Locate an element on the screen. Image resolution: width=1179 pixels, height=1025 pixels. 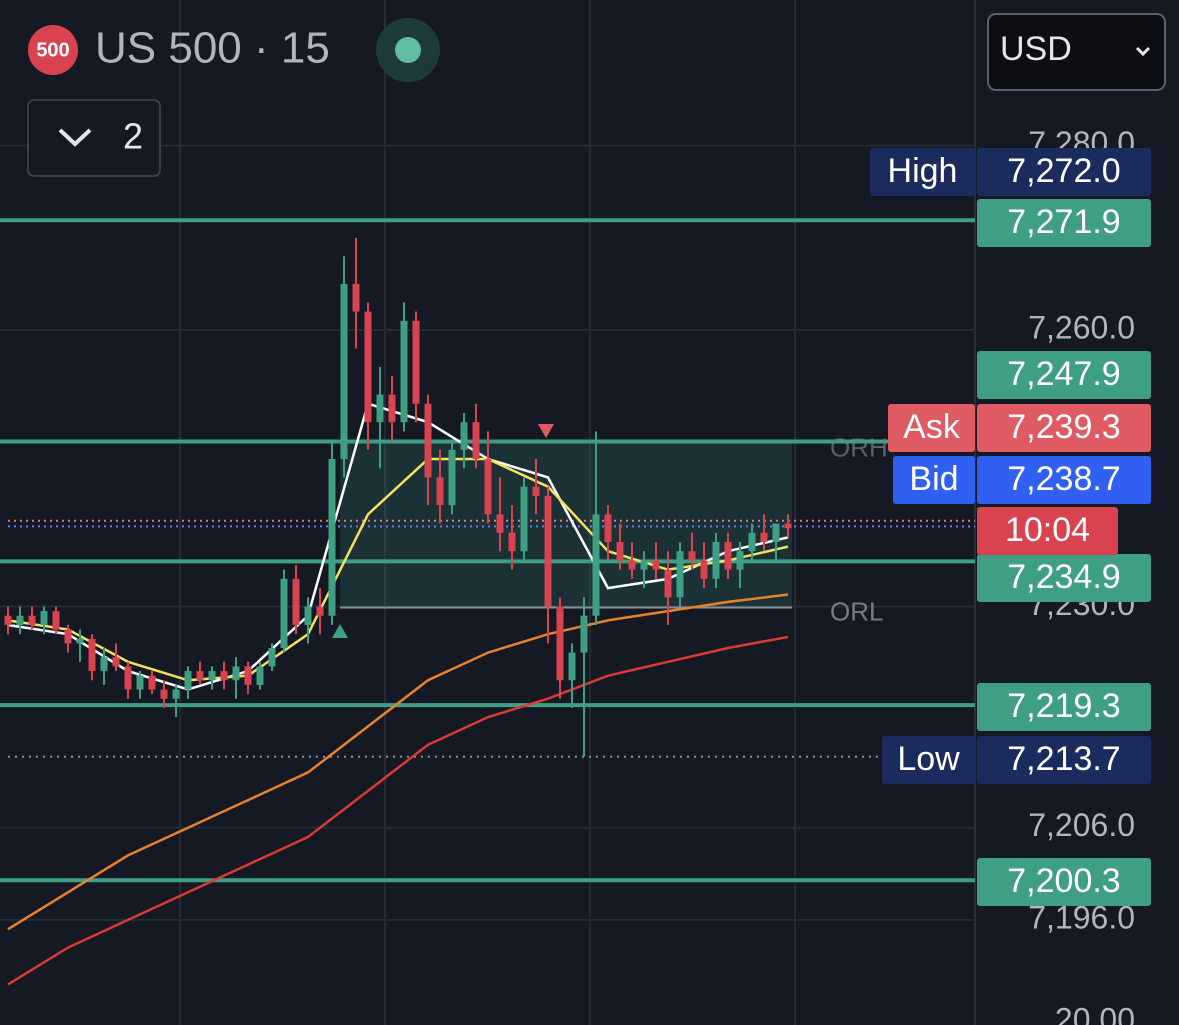
ask-name-box is located at coordinates (931, 428).